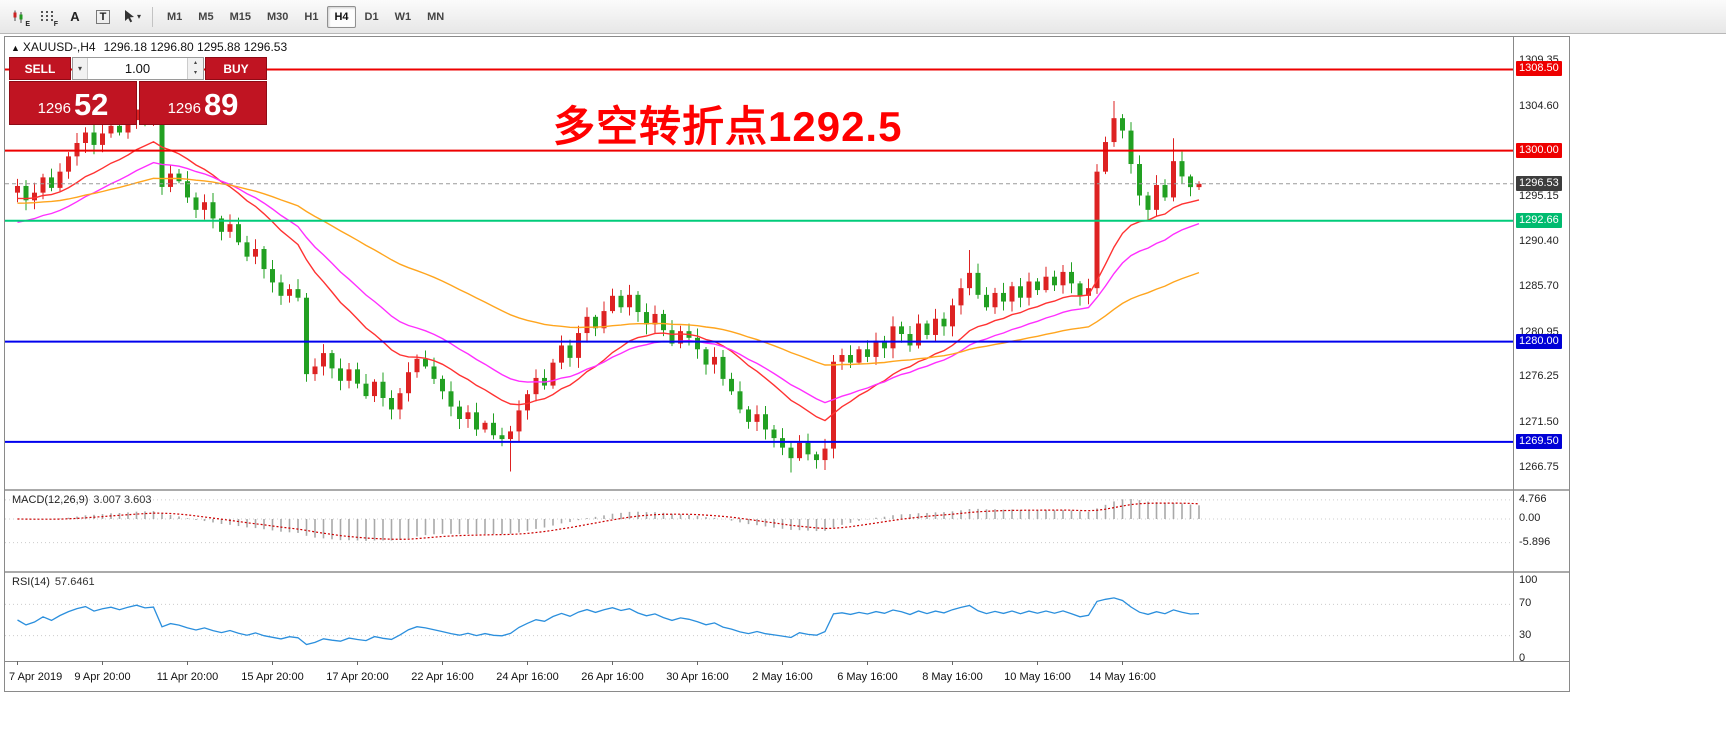 This screenshot has width=1726, height=756. I want to click on volume-value: 1.00, so click(137, 68).